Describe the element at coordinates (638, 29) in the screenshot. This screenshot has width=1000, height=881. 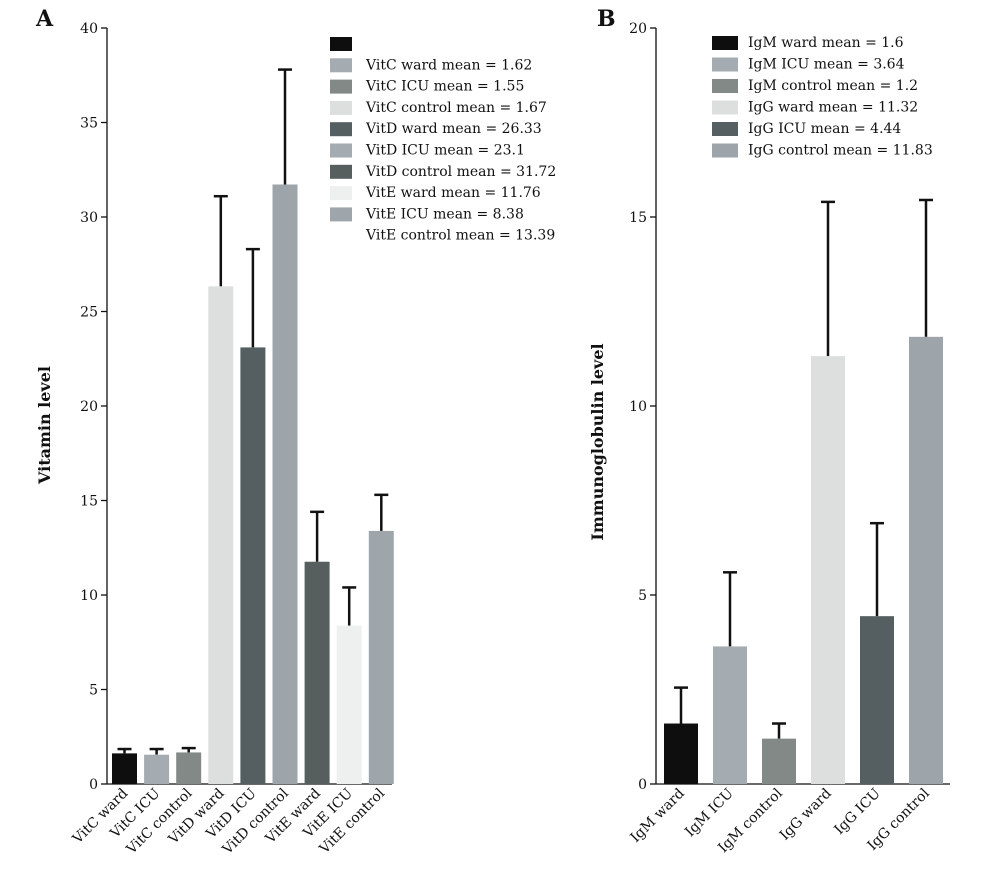
I see `panel-b-y-tick-label: 20` at that location.